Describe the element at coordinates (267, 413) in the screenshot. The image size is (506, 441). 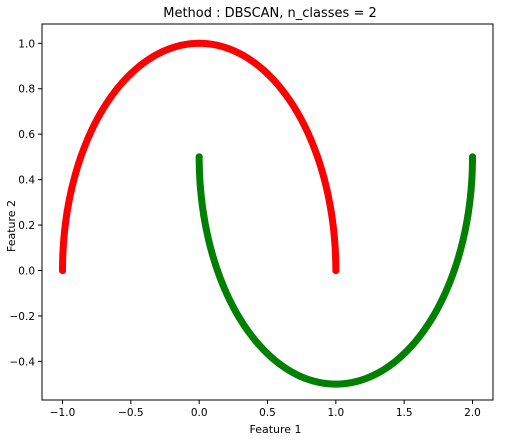
I see `x-tick-label: 0.5` at that location.